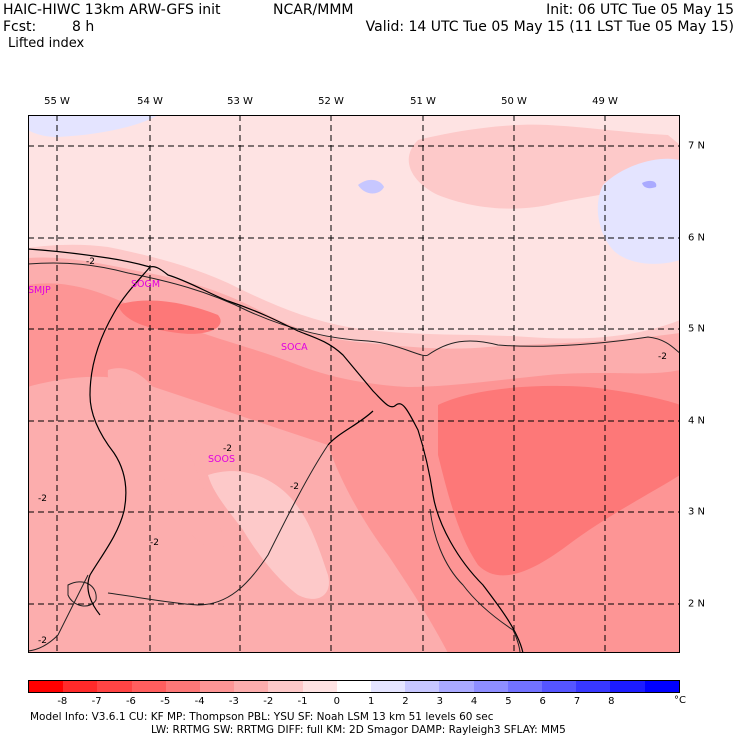  Describe the element at coordinates (371, 701) in the screenshot. I see `colorbar-tick-label: 1` at that location.